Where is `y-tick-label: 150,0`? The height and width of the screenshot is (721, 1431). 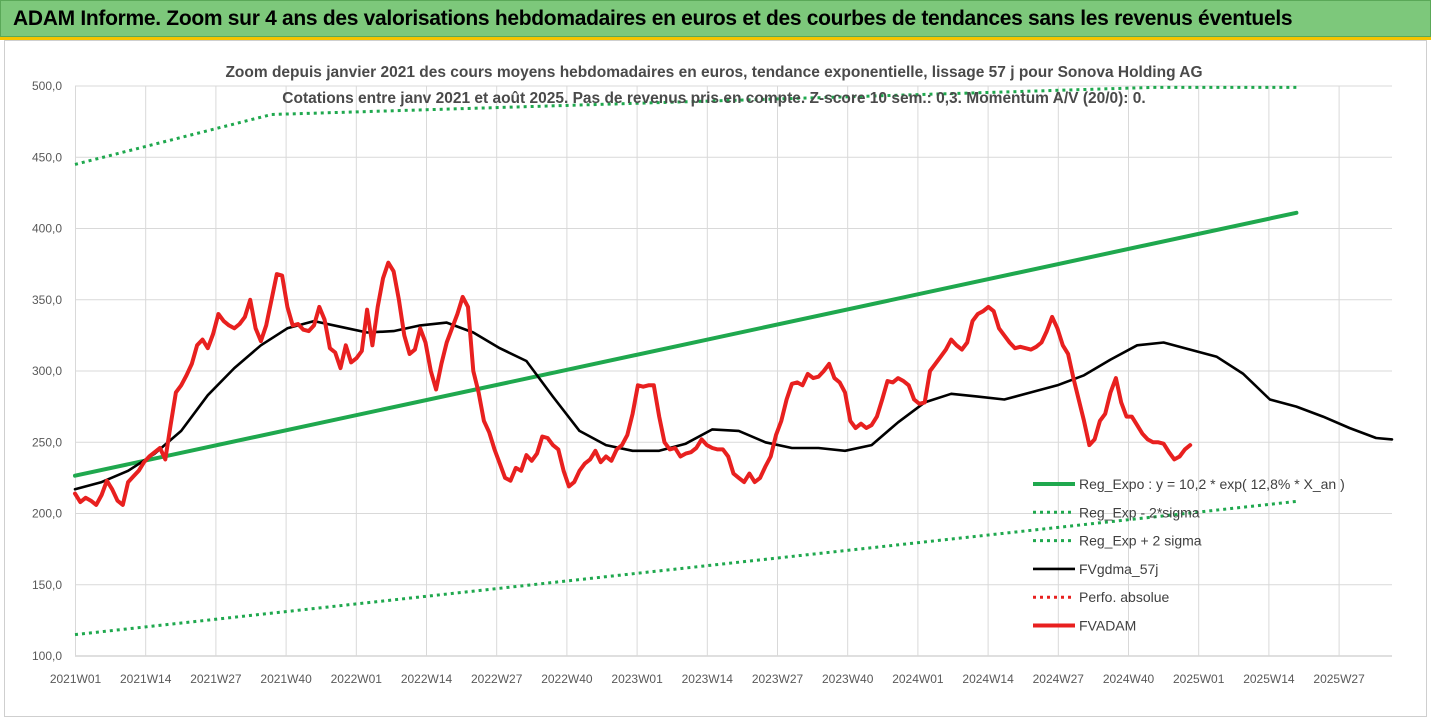 y-tick-label: 150,0 is located at coordinates (47, 585).